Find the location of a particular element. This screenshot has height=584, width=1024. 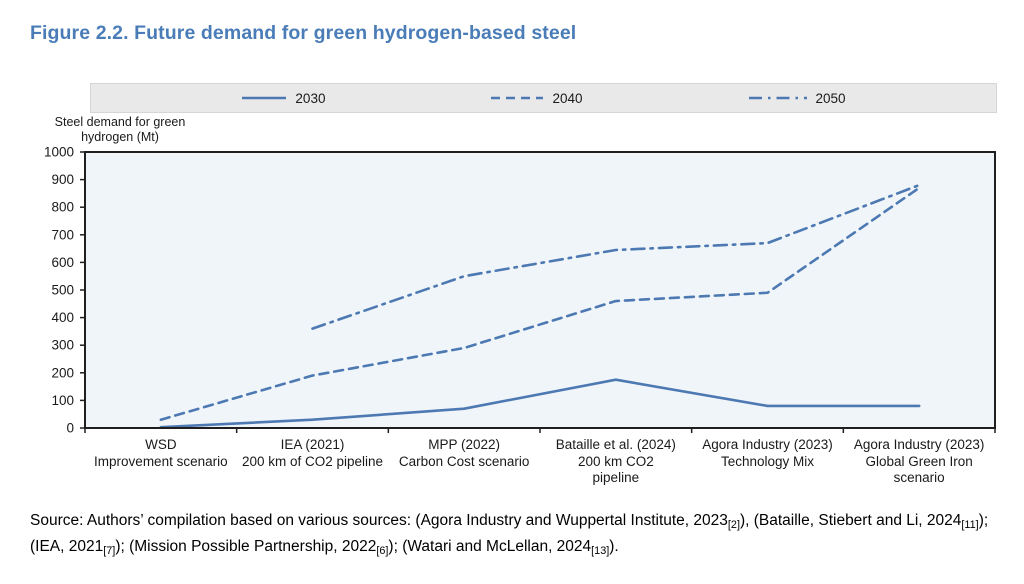

legend-item-2040: 2040 is located at coordinates (536, 98).